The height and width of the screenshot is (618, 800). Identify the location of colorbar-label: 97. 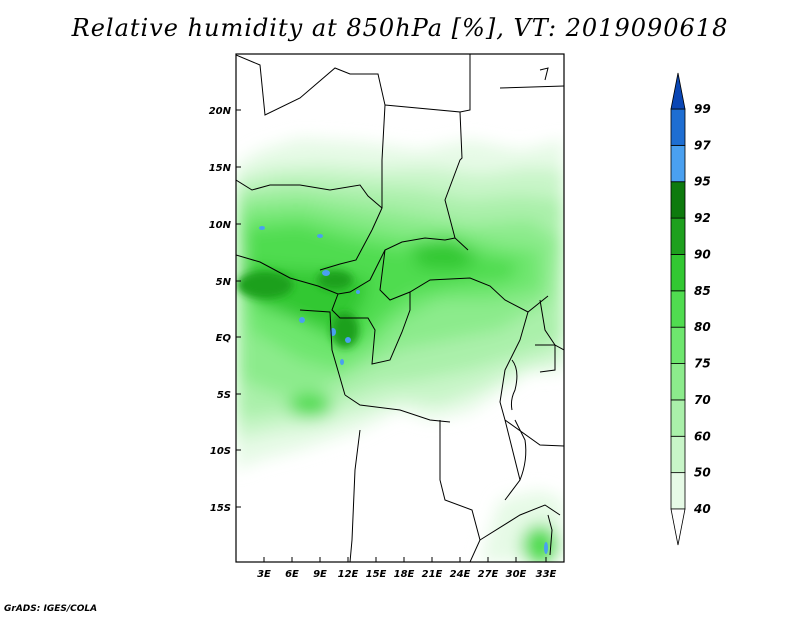
(702, 145).